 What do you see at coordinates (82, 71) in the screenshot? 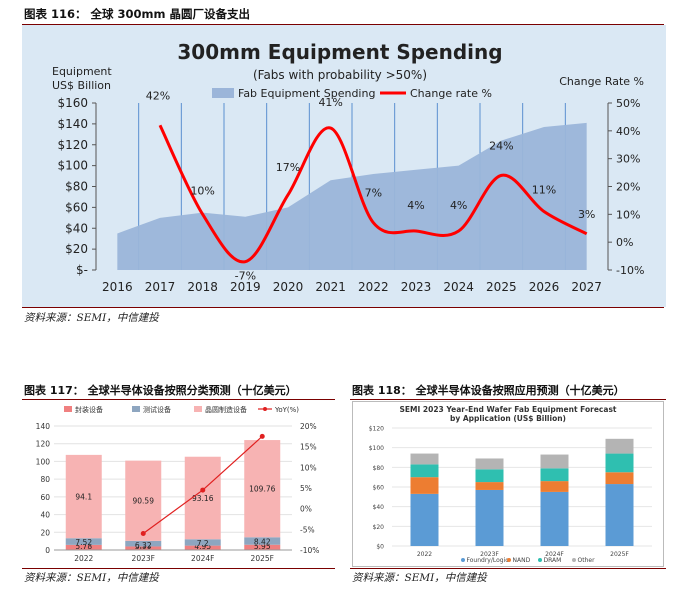
I see `chart1-ylabel-line1: Equipment` at bounding box center [82, 71].